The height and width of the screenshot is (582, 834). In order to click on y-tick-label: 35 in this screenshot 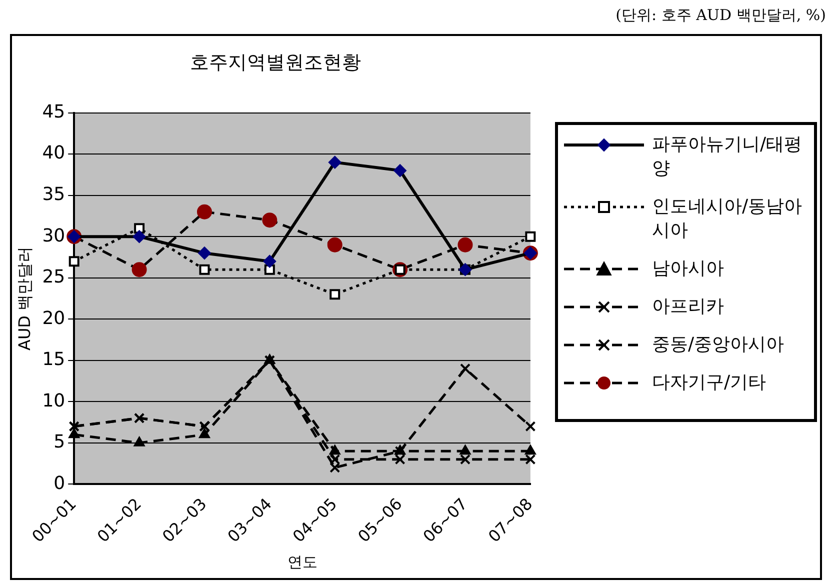, I will do `click(54, 194)`.